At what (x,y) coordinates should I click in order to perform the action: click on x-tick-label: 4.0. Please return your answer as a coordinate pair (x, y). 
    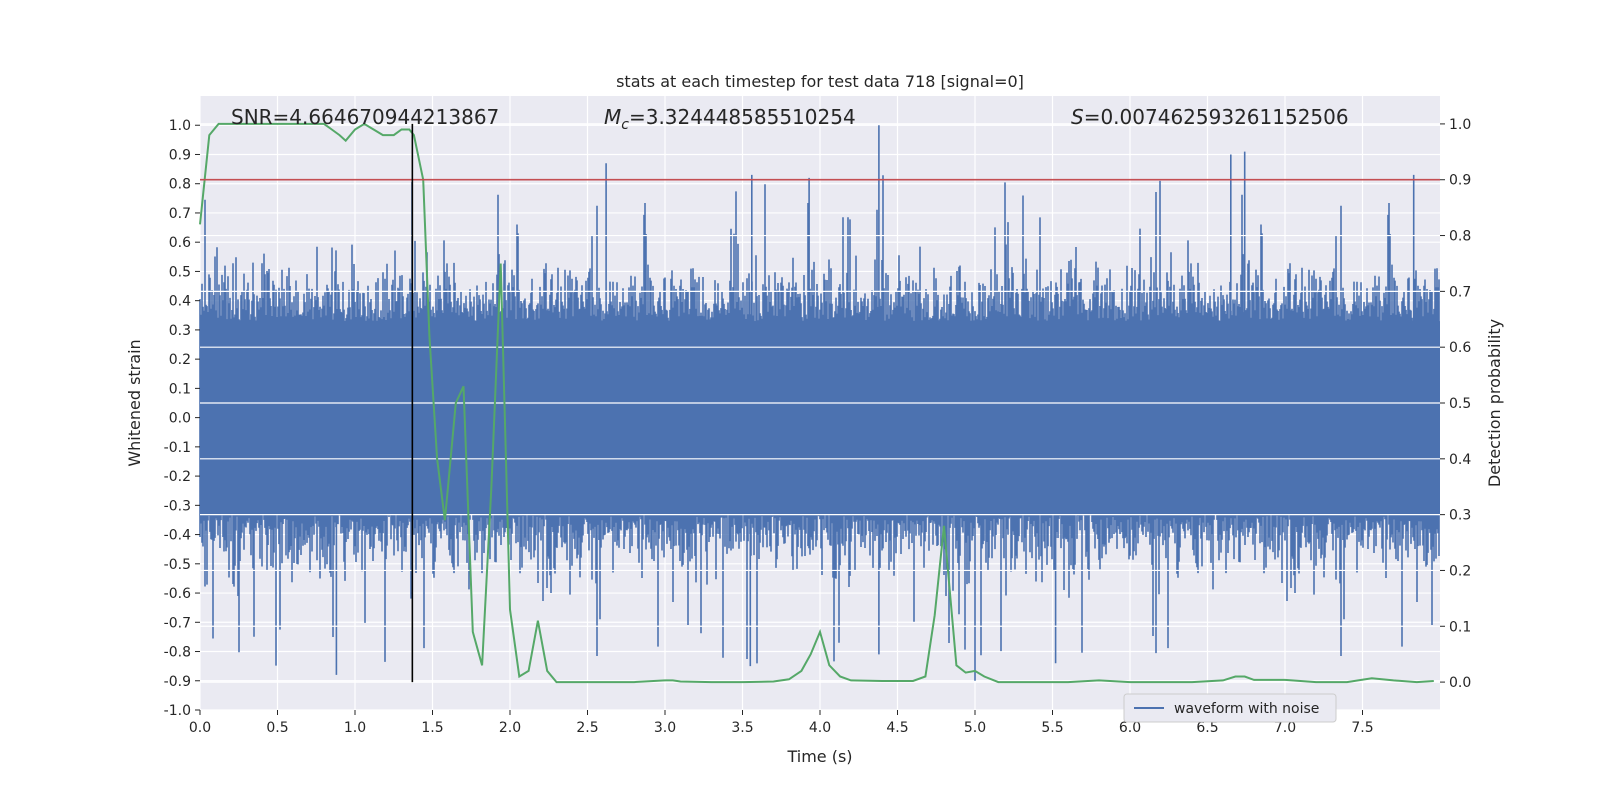
    Looking at the image, I should click on (820, 728).